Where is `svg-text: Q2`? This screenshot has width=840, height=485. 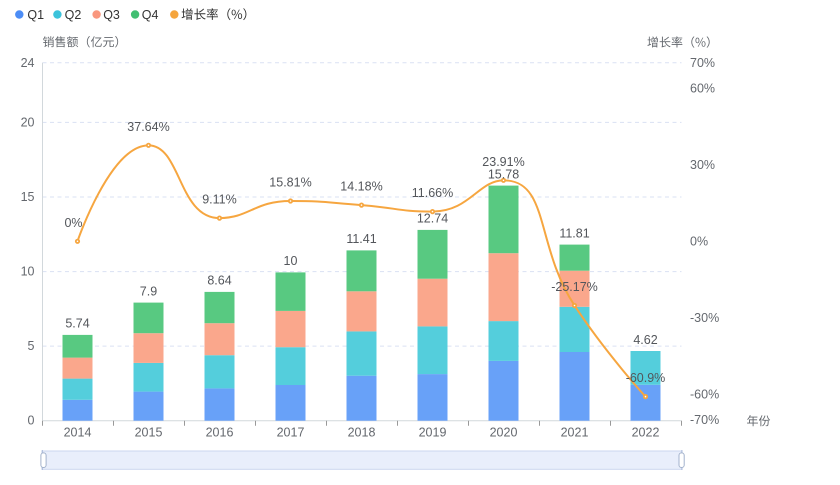
svg-text: Q2 is located at coordinates (73, 15).